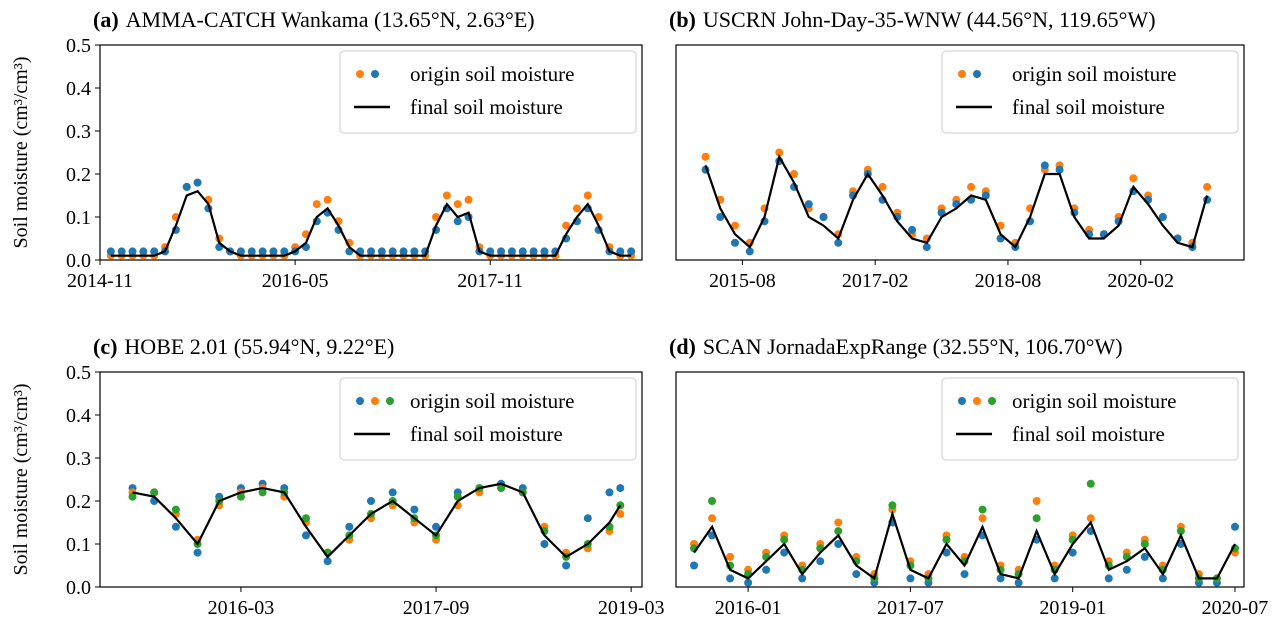 The image size is (1284, 626). I want to click on x-tick-label: 2019-03, so click(631, 608).